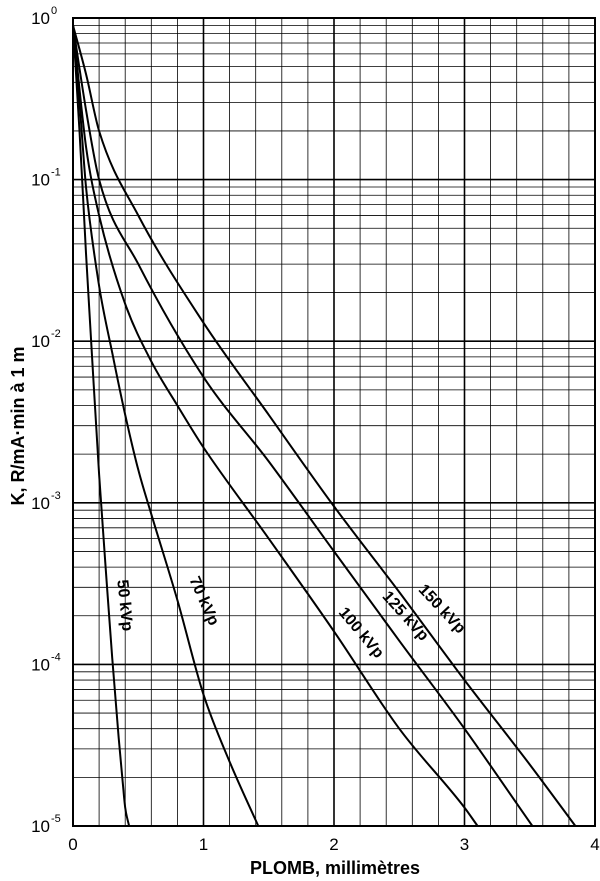 Image resolution: width=600 pixels, height=881 pixels. What do you see at coordinates (335, 868) in the screenshot?
I see `x-axis-title: PLOMB, millimètres` at bounding box center [335, 868].